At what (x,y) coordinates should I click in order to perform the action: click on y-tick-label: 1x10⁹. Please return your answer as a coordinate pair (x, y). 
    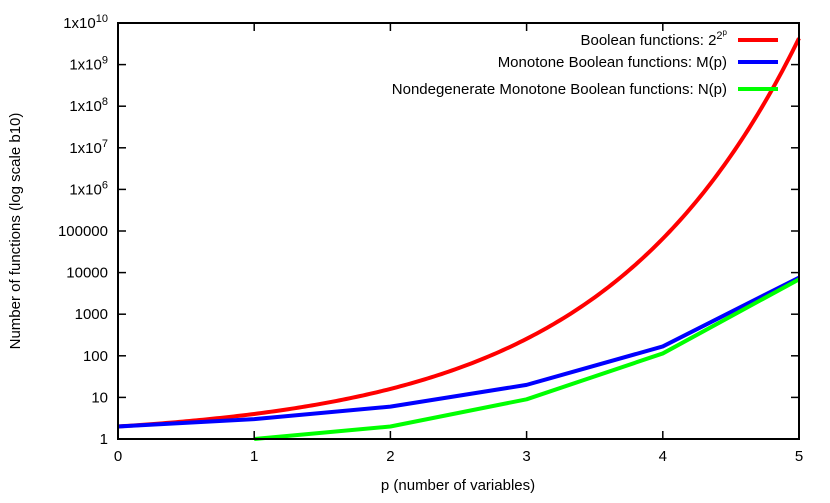
    Looking at the image, I should click on (88, 64).